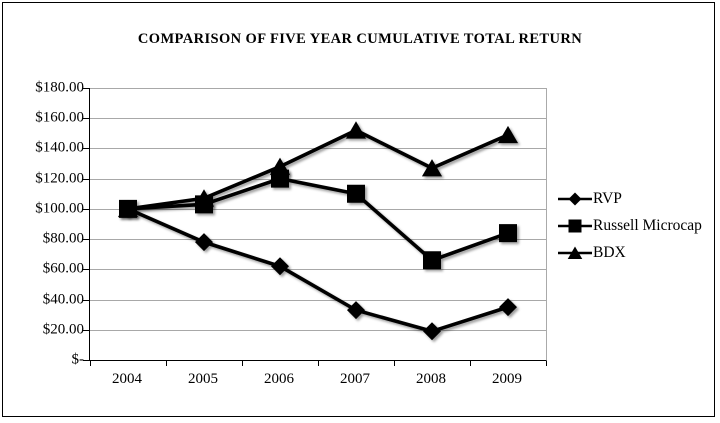  What do you see at coordinates (607, 198) in the screenshot?
I see `legend-label: RVP` at bounding box center [607, 198].